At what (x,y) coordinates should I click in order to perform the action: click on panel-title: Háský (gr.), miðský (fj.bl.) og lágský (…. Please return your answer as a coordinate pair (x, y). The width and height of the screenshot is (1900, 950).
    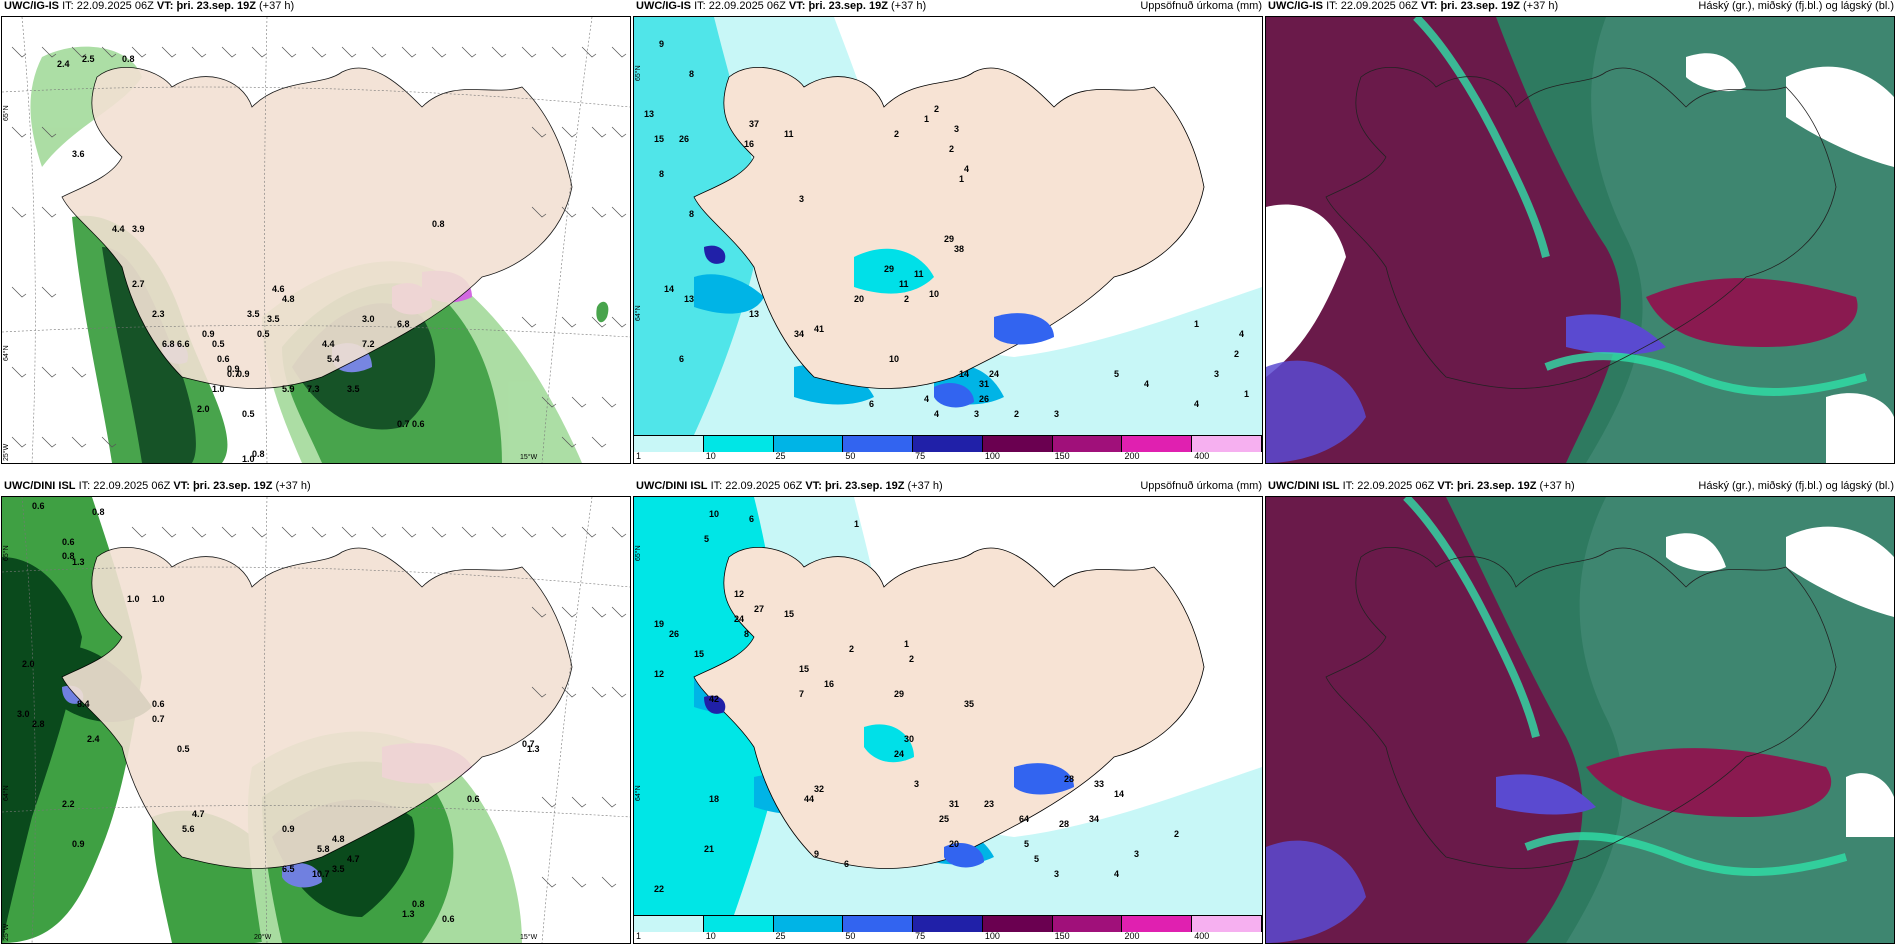
    Looking at the image, I should click on (1796, 6).